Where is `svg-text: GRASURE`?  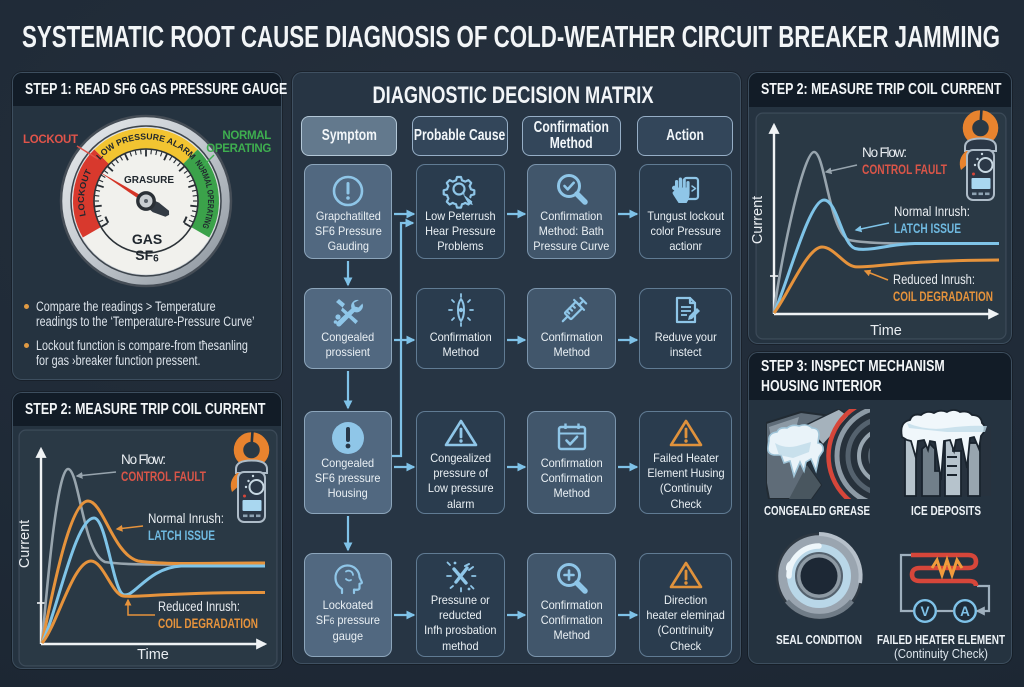 svg-text: GRASURE is located at coordinates (149, 180).